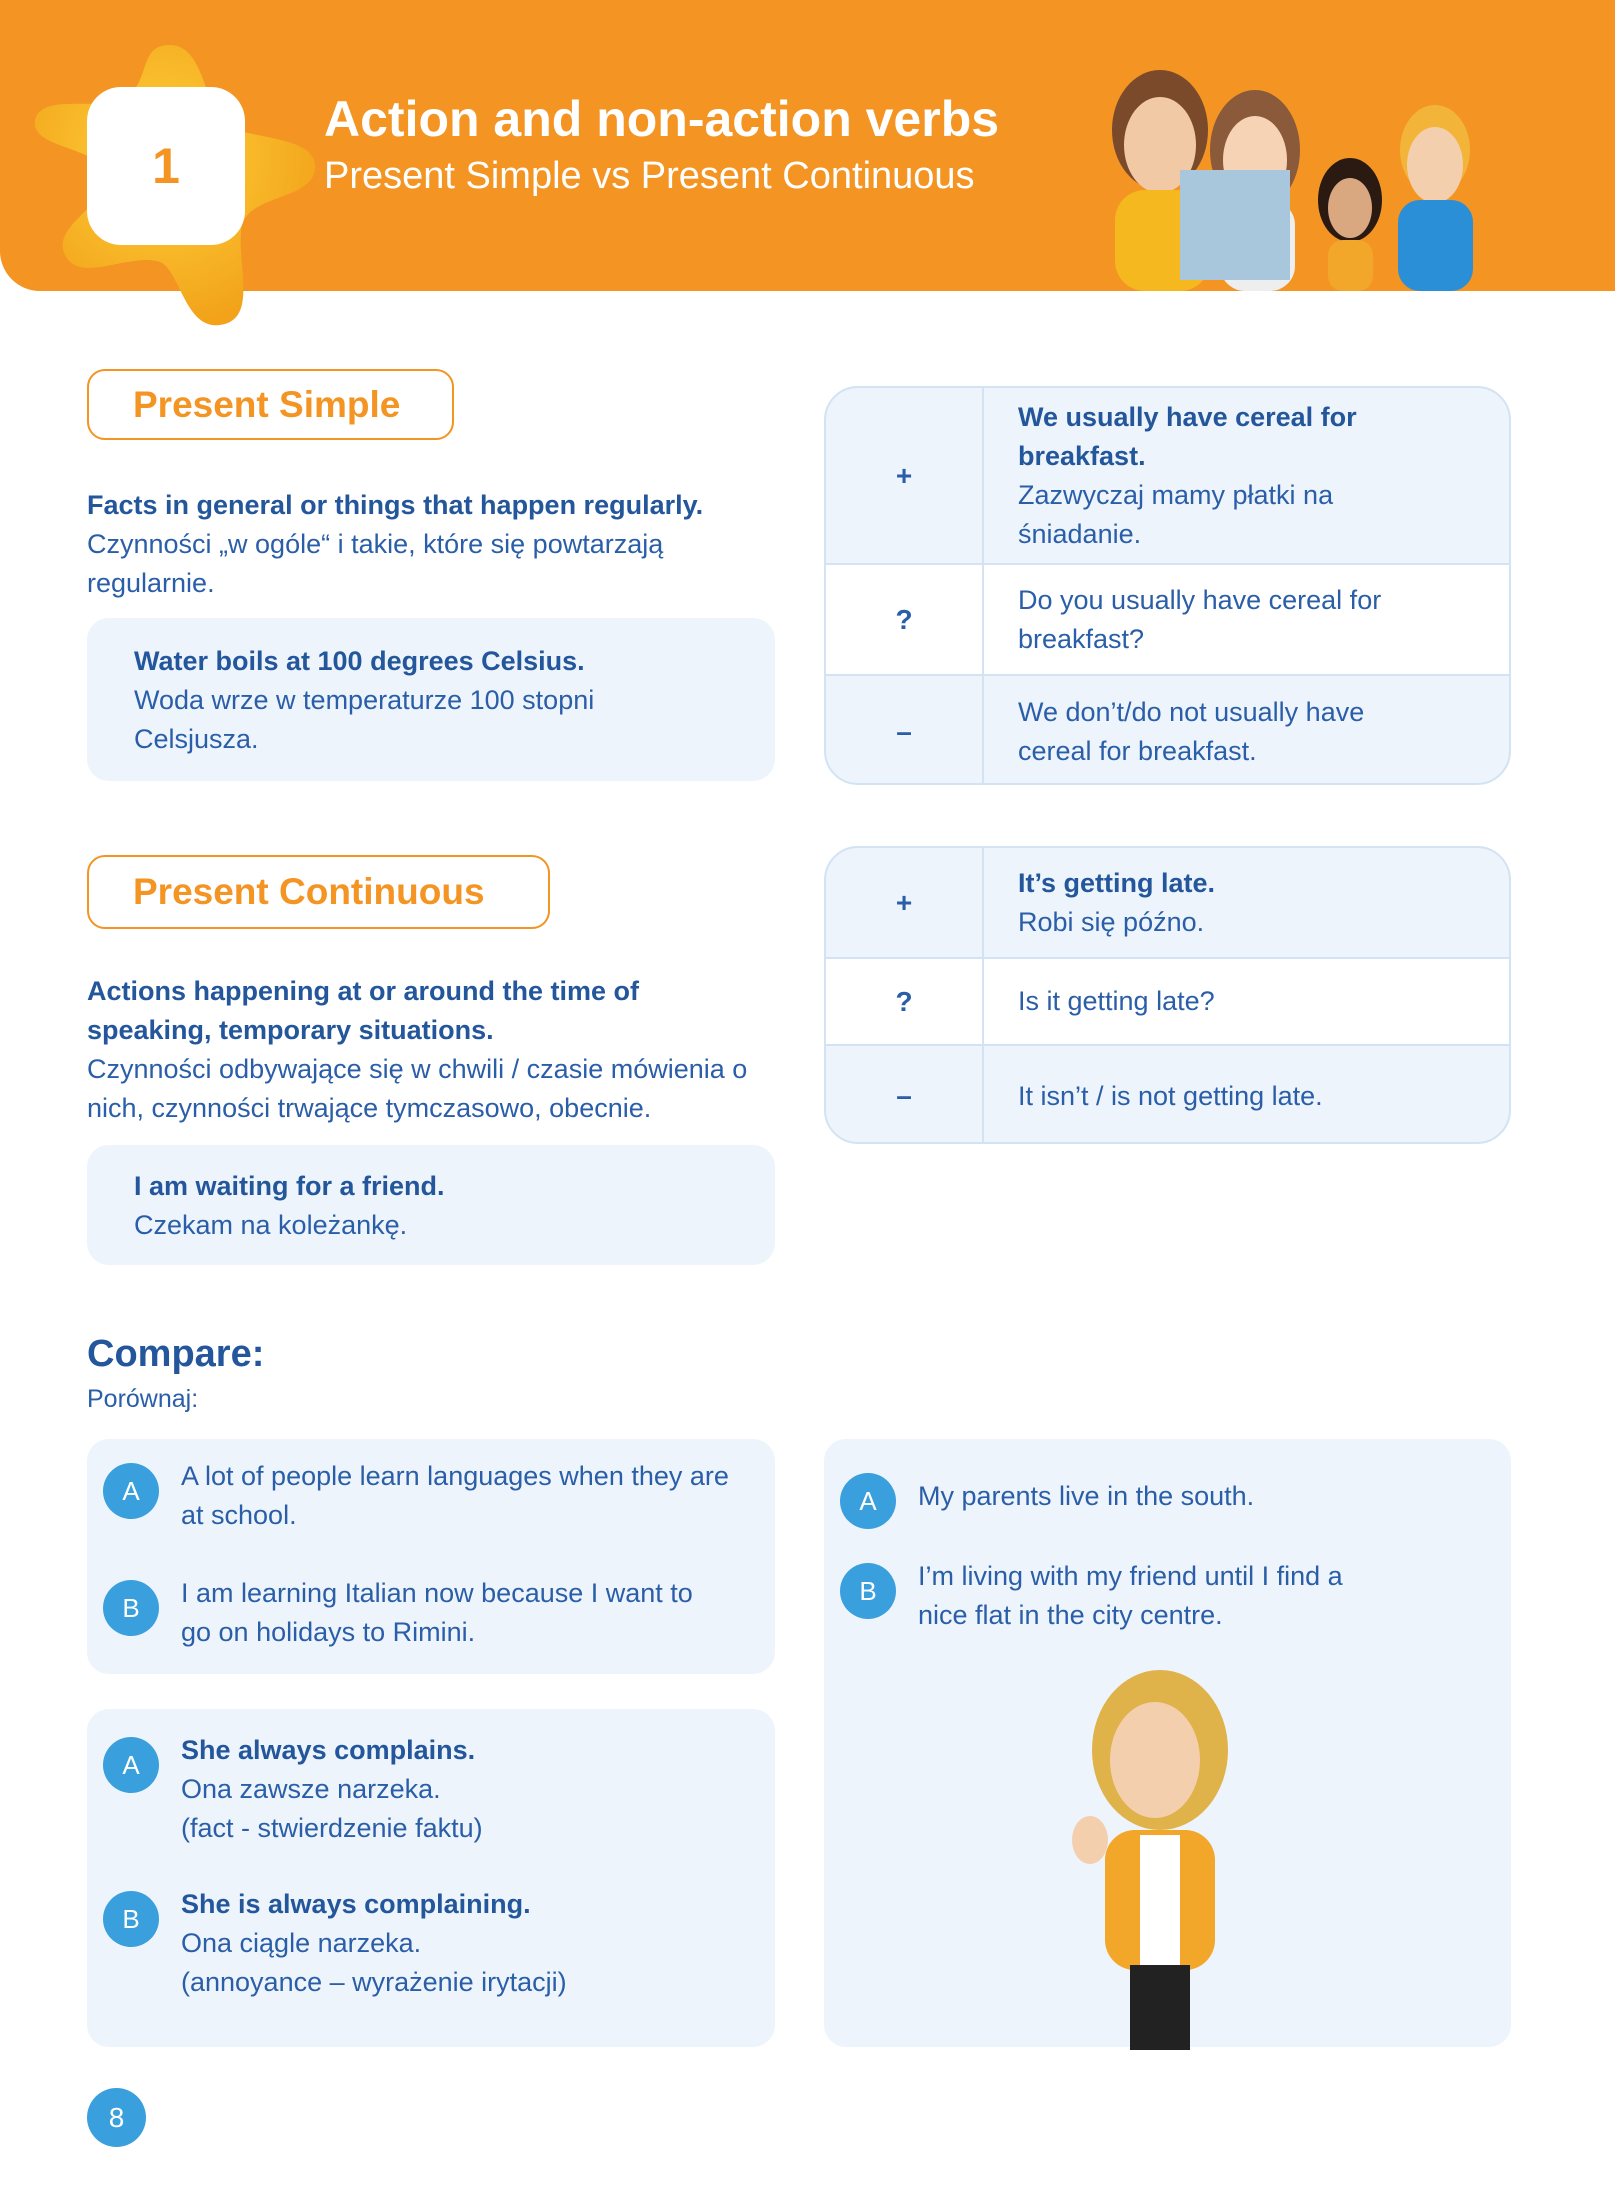 This screenshot has width=1615, height=2205. What do you see at coordinates (328, 1750) in the screenshot?
I see `item-en: She always complains.` at bounding box center [328, 1750].